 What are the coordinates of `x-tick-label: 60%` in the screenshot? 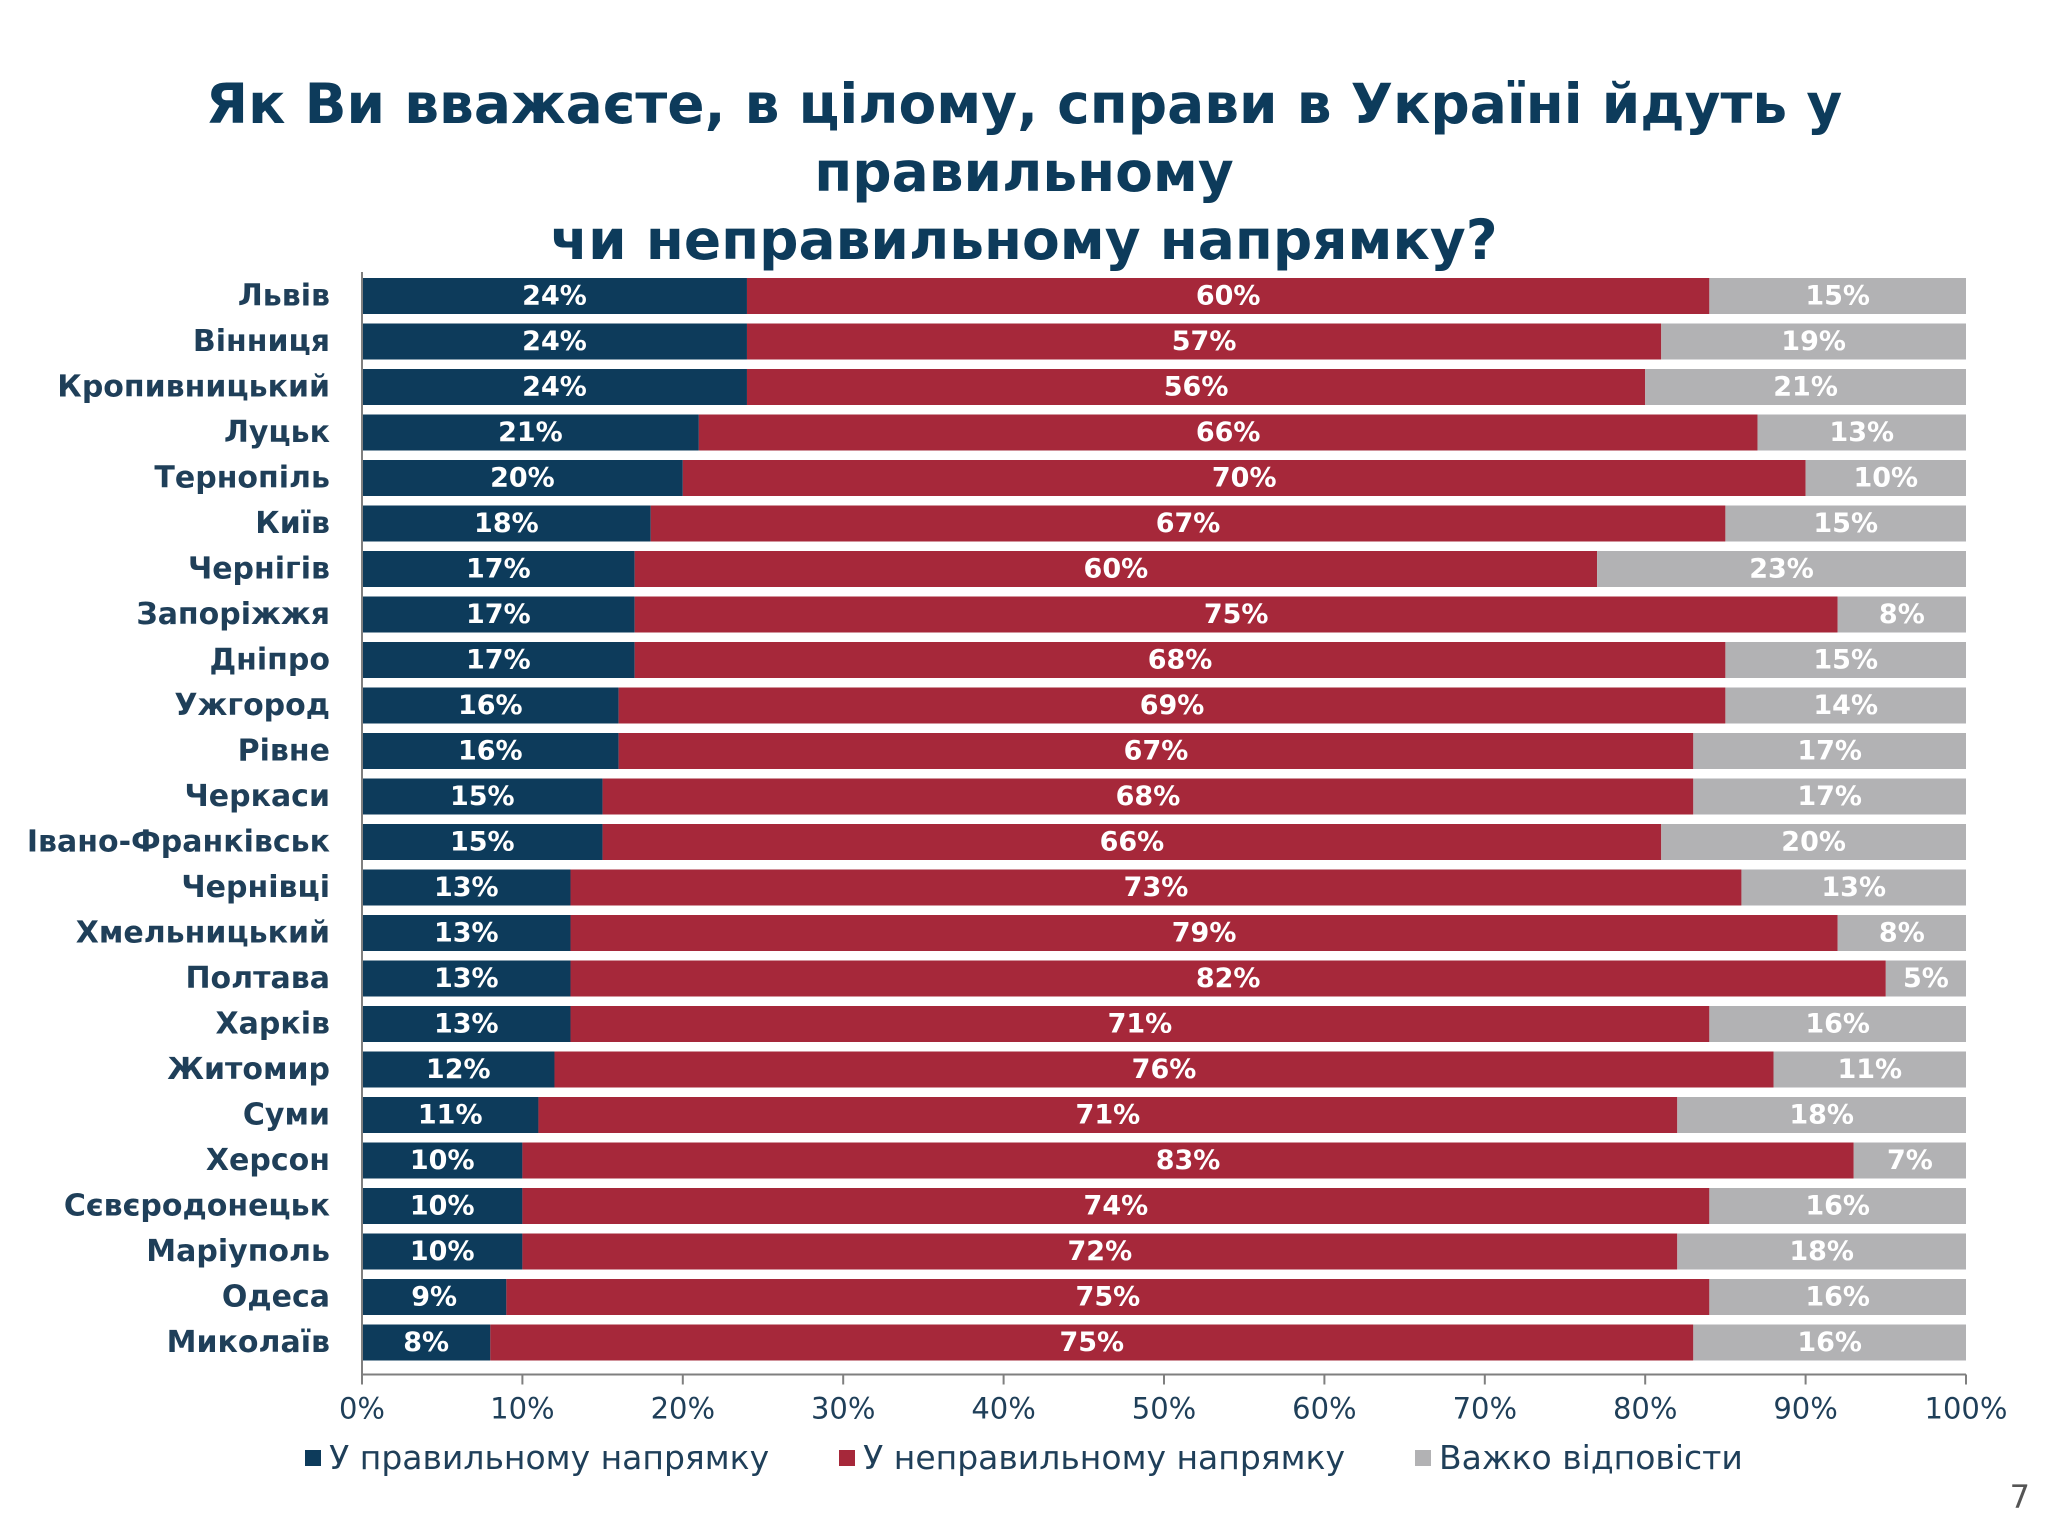 It's located at (1324, 1406).